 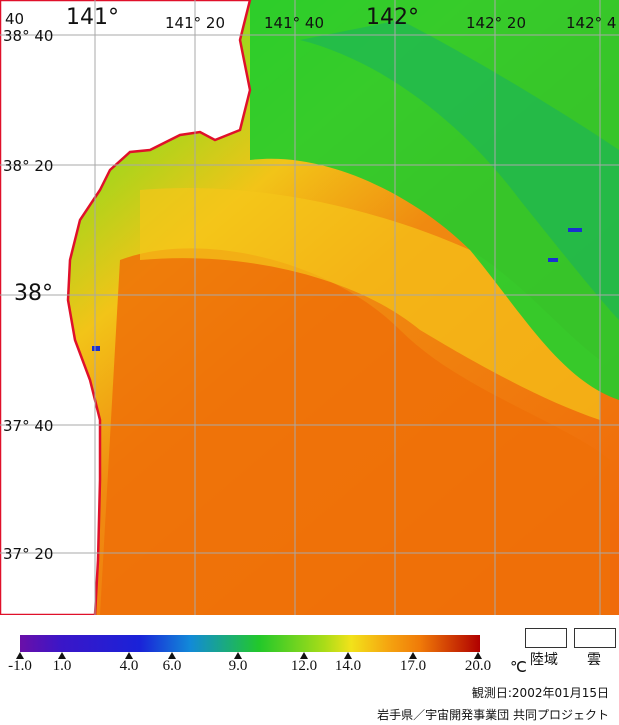 What do you see at coordinates (540, 693) in the screenshot?
I see `observation-date: 観測日:2002年01月15日` at bounding box center [540, 693].